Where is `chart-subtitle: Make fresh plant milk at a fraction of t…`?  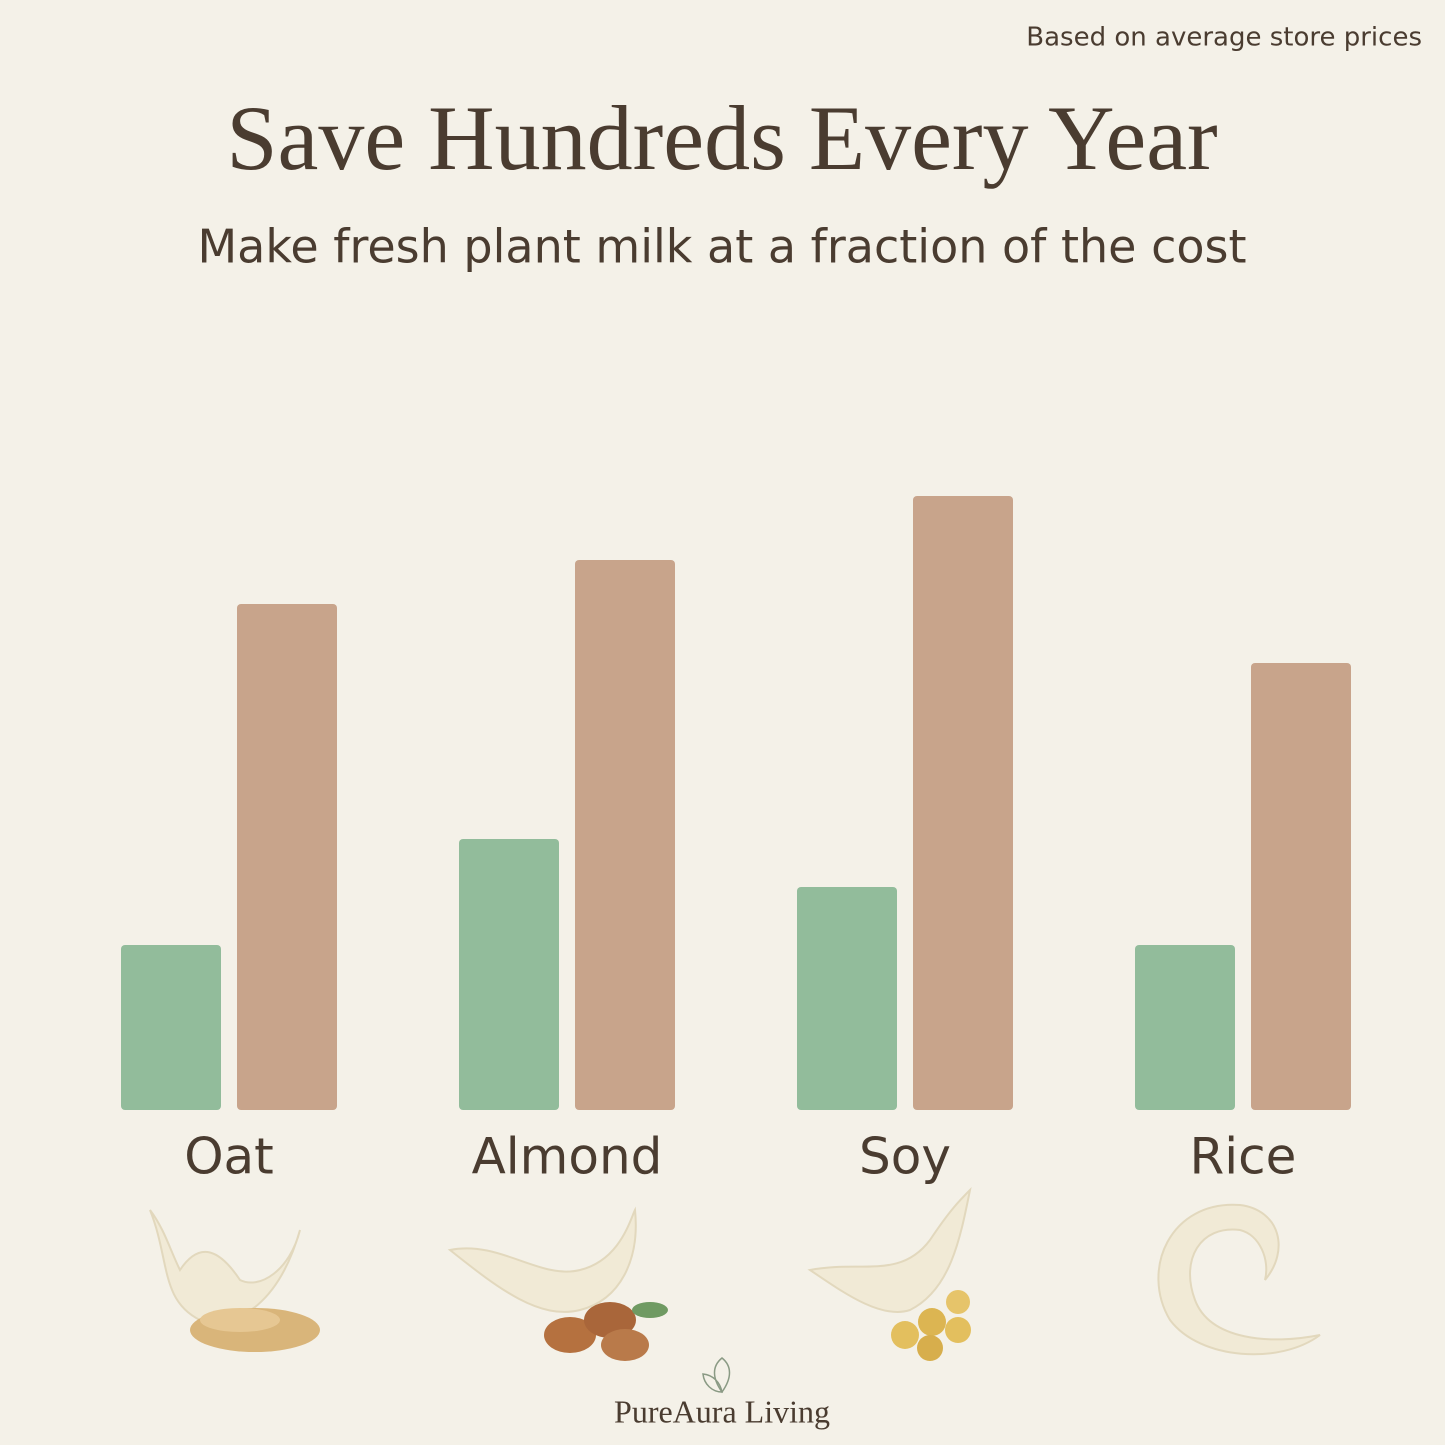
chart-subtitle: Make fresh plant milk at a fraction of t… is located at coordinates (721, 247).